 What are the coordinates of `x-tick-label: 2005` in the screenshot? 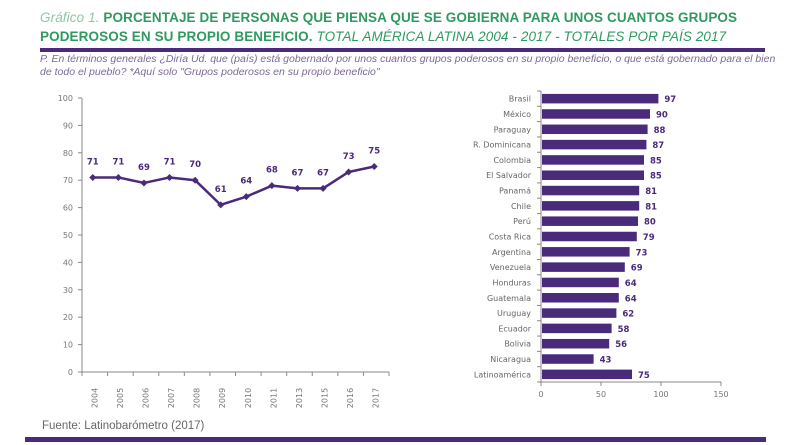 It's located at (120, 398).